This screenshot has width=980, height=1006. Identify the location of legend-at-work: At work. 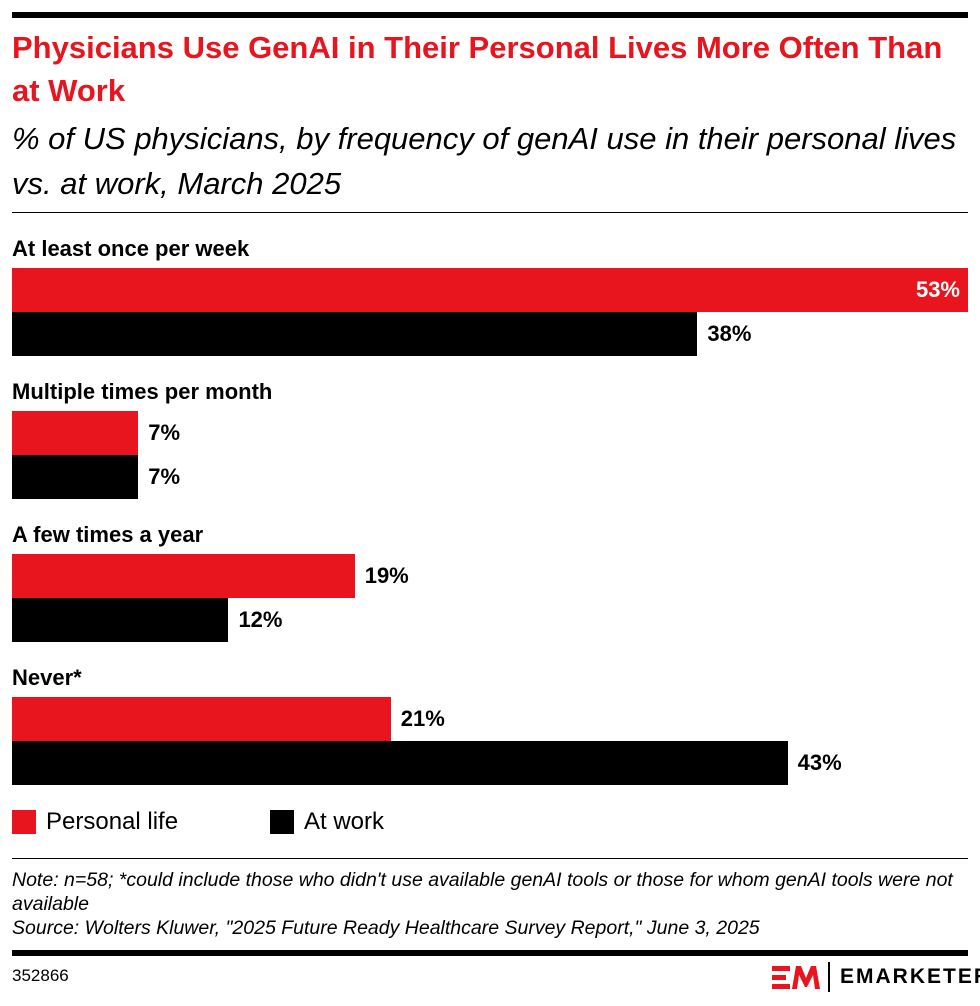
(327, 822).